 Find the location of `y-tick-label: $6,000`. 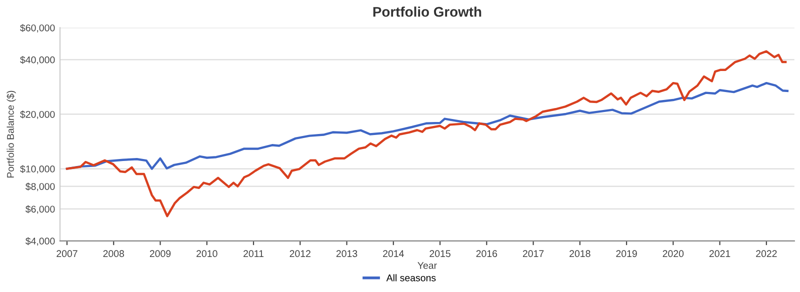

y-tick-label: $6,000 is located at coordinates (40, 209).